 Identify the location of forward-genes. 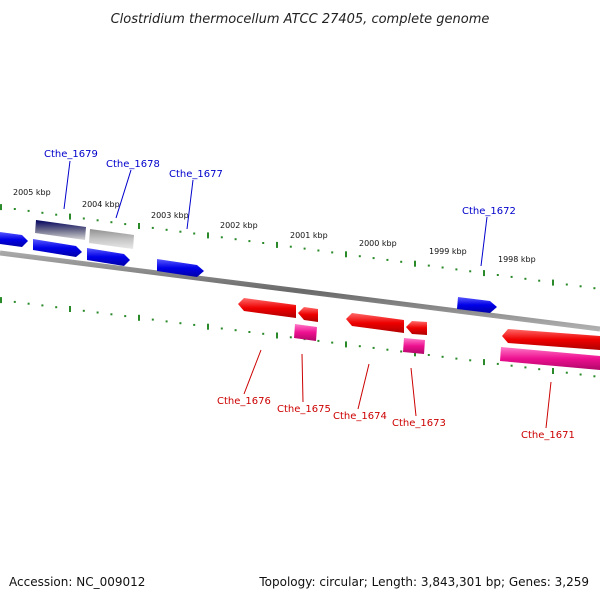
(248, 272).